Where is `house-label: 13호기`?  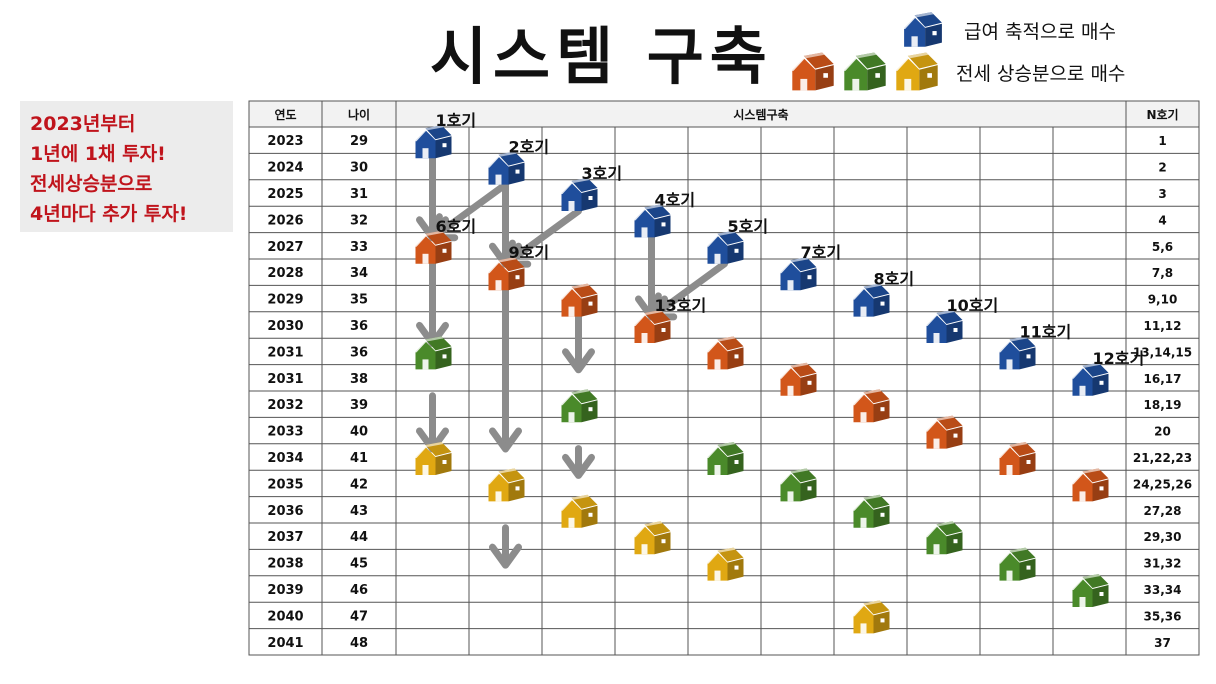
house-label: 13호기 is located at coordinates (681, 305).